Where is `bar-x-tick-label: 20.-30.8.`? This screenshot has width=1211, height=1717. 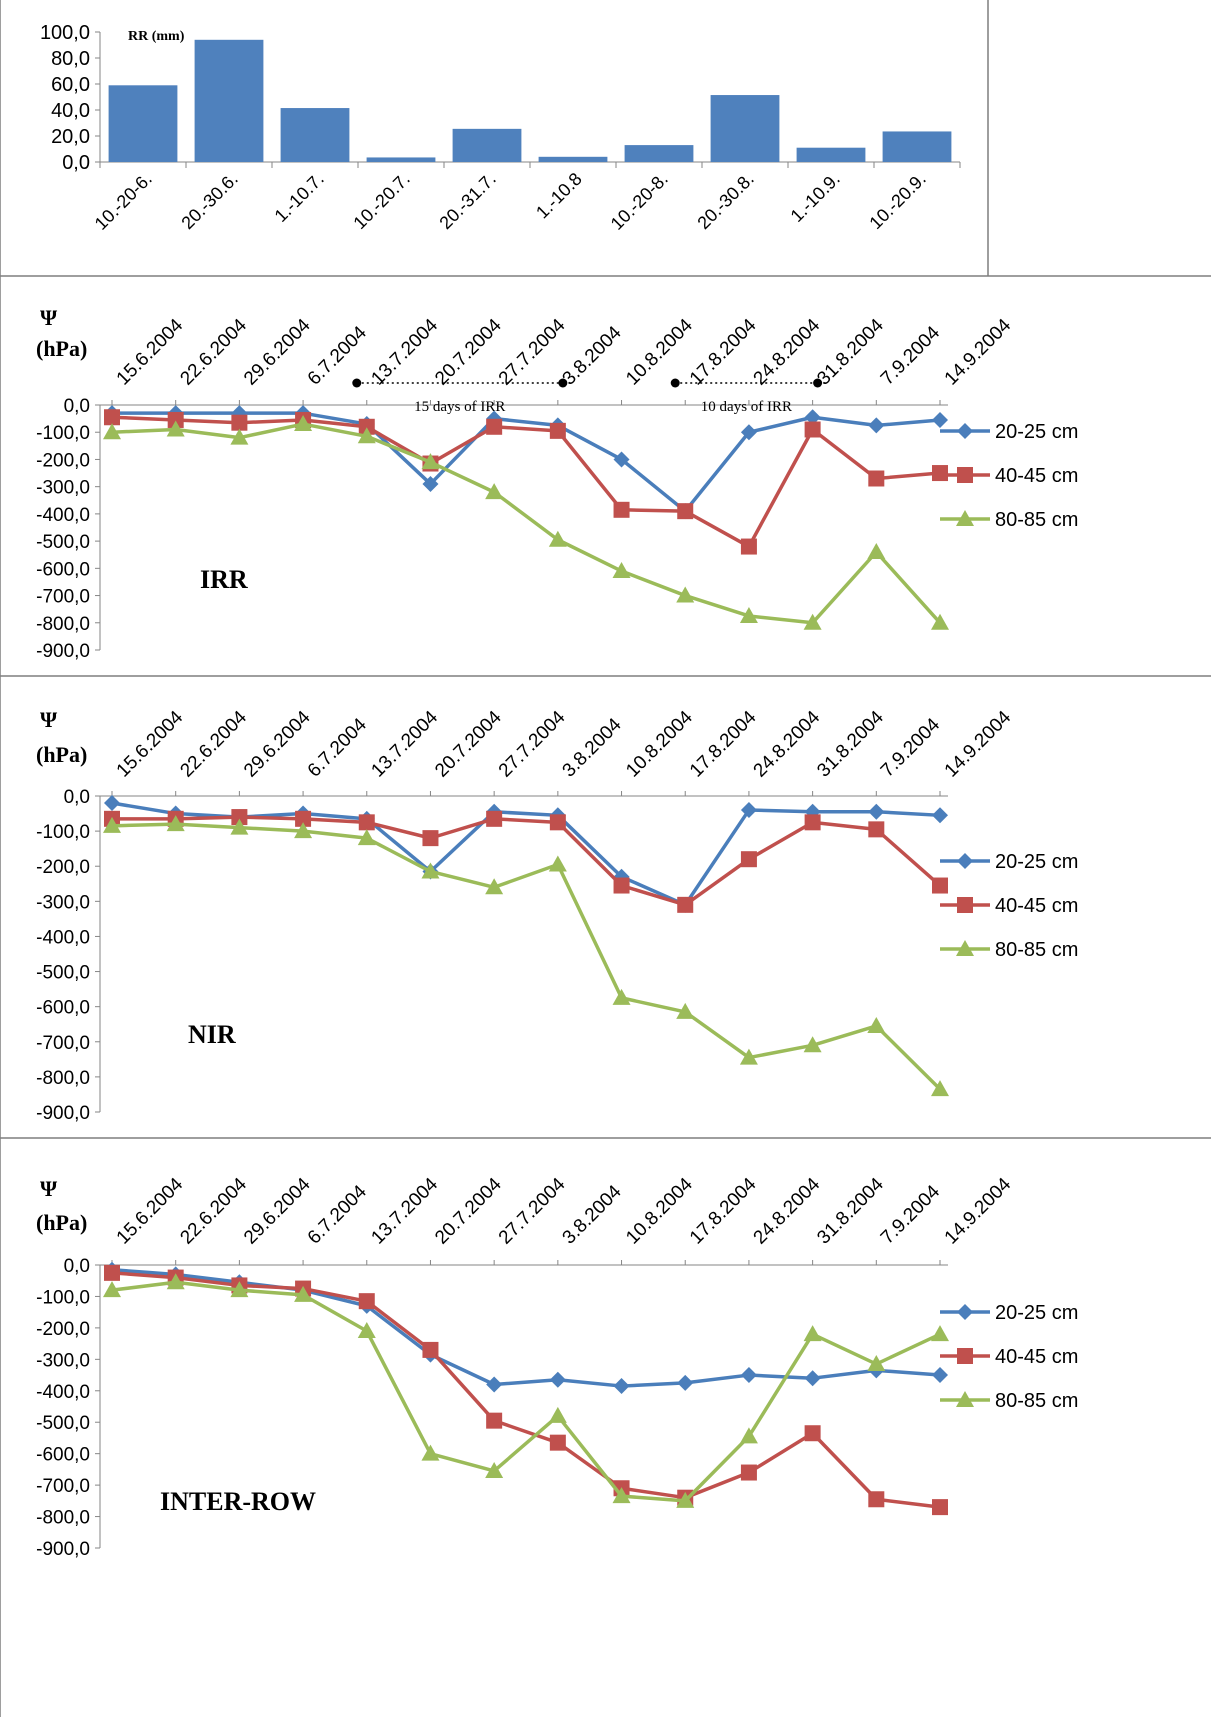
bar-x-tick-label: 20.-30.8. is located at coordinates (725, 201).